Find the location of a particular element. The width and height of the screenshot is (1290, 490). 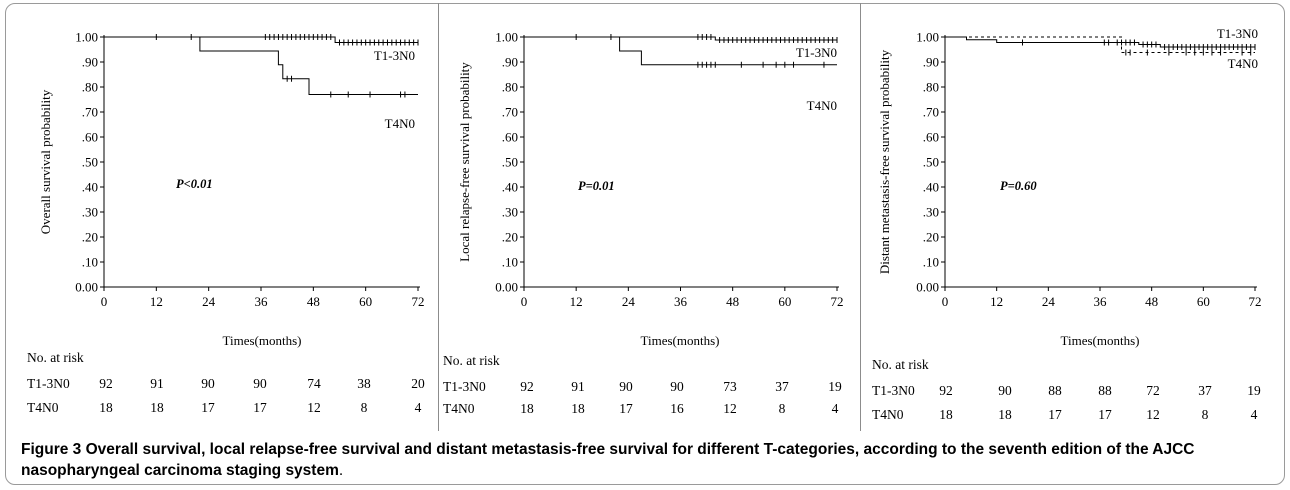

x-tick-label: 60 is located at coordinates (1203, 301).